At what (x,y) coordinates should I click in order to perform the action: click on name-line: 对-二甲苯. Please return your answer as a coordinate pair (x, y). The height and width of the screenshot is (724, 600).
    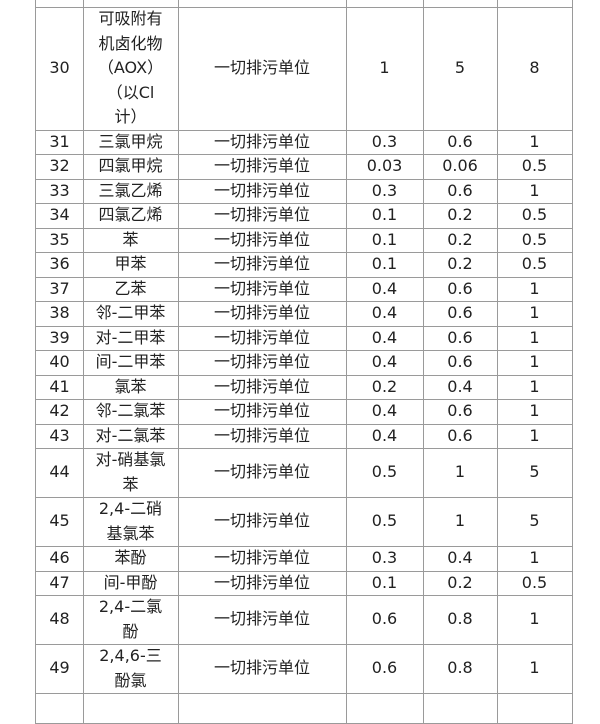
    Looking at the image, I should click on (130, 337).